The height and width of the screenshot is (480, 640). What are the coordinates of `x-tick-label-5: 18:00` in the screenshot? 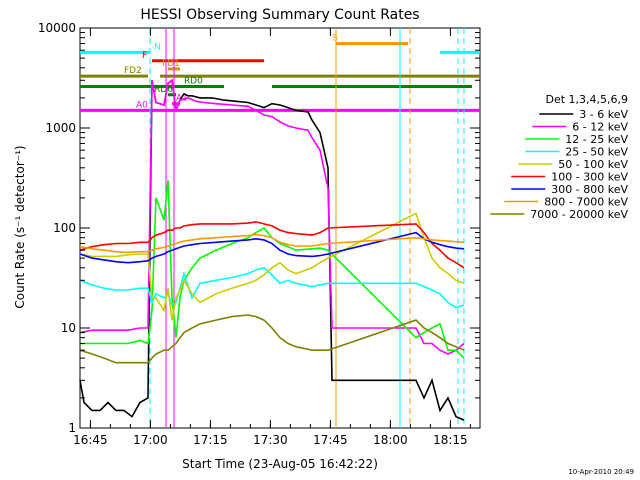 It's located at (390, 440).